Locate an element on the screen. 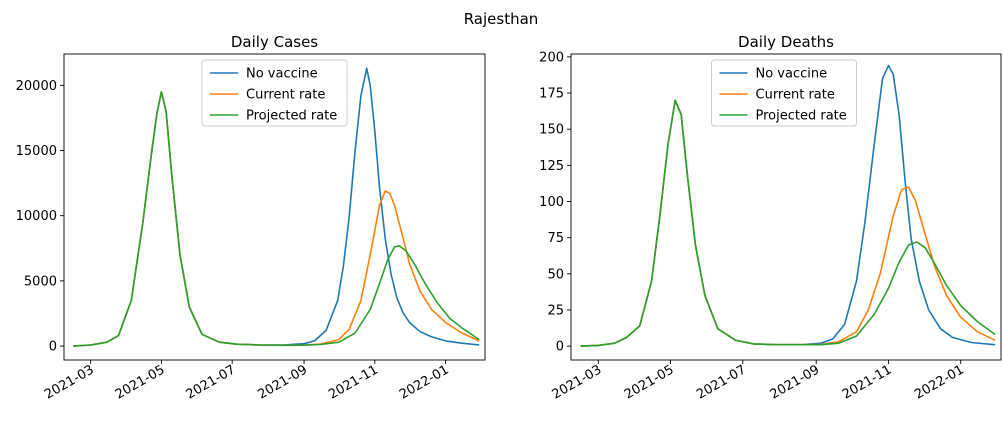 Image resolution: width=1003 pixels, height=421 pixels. y-tick-label: 15000 is located at coordinates (36, 151).